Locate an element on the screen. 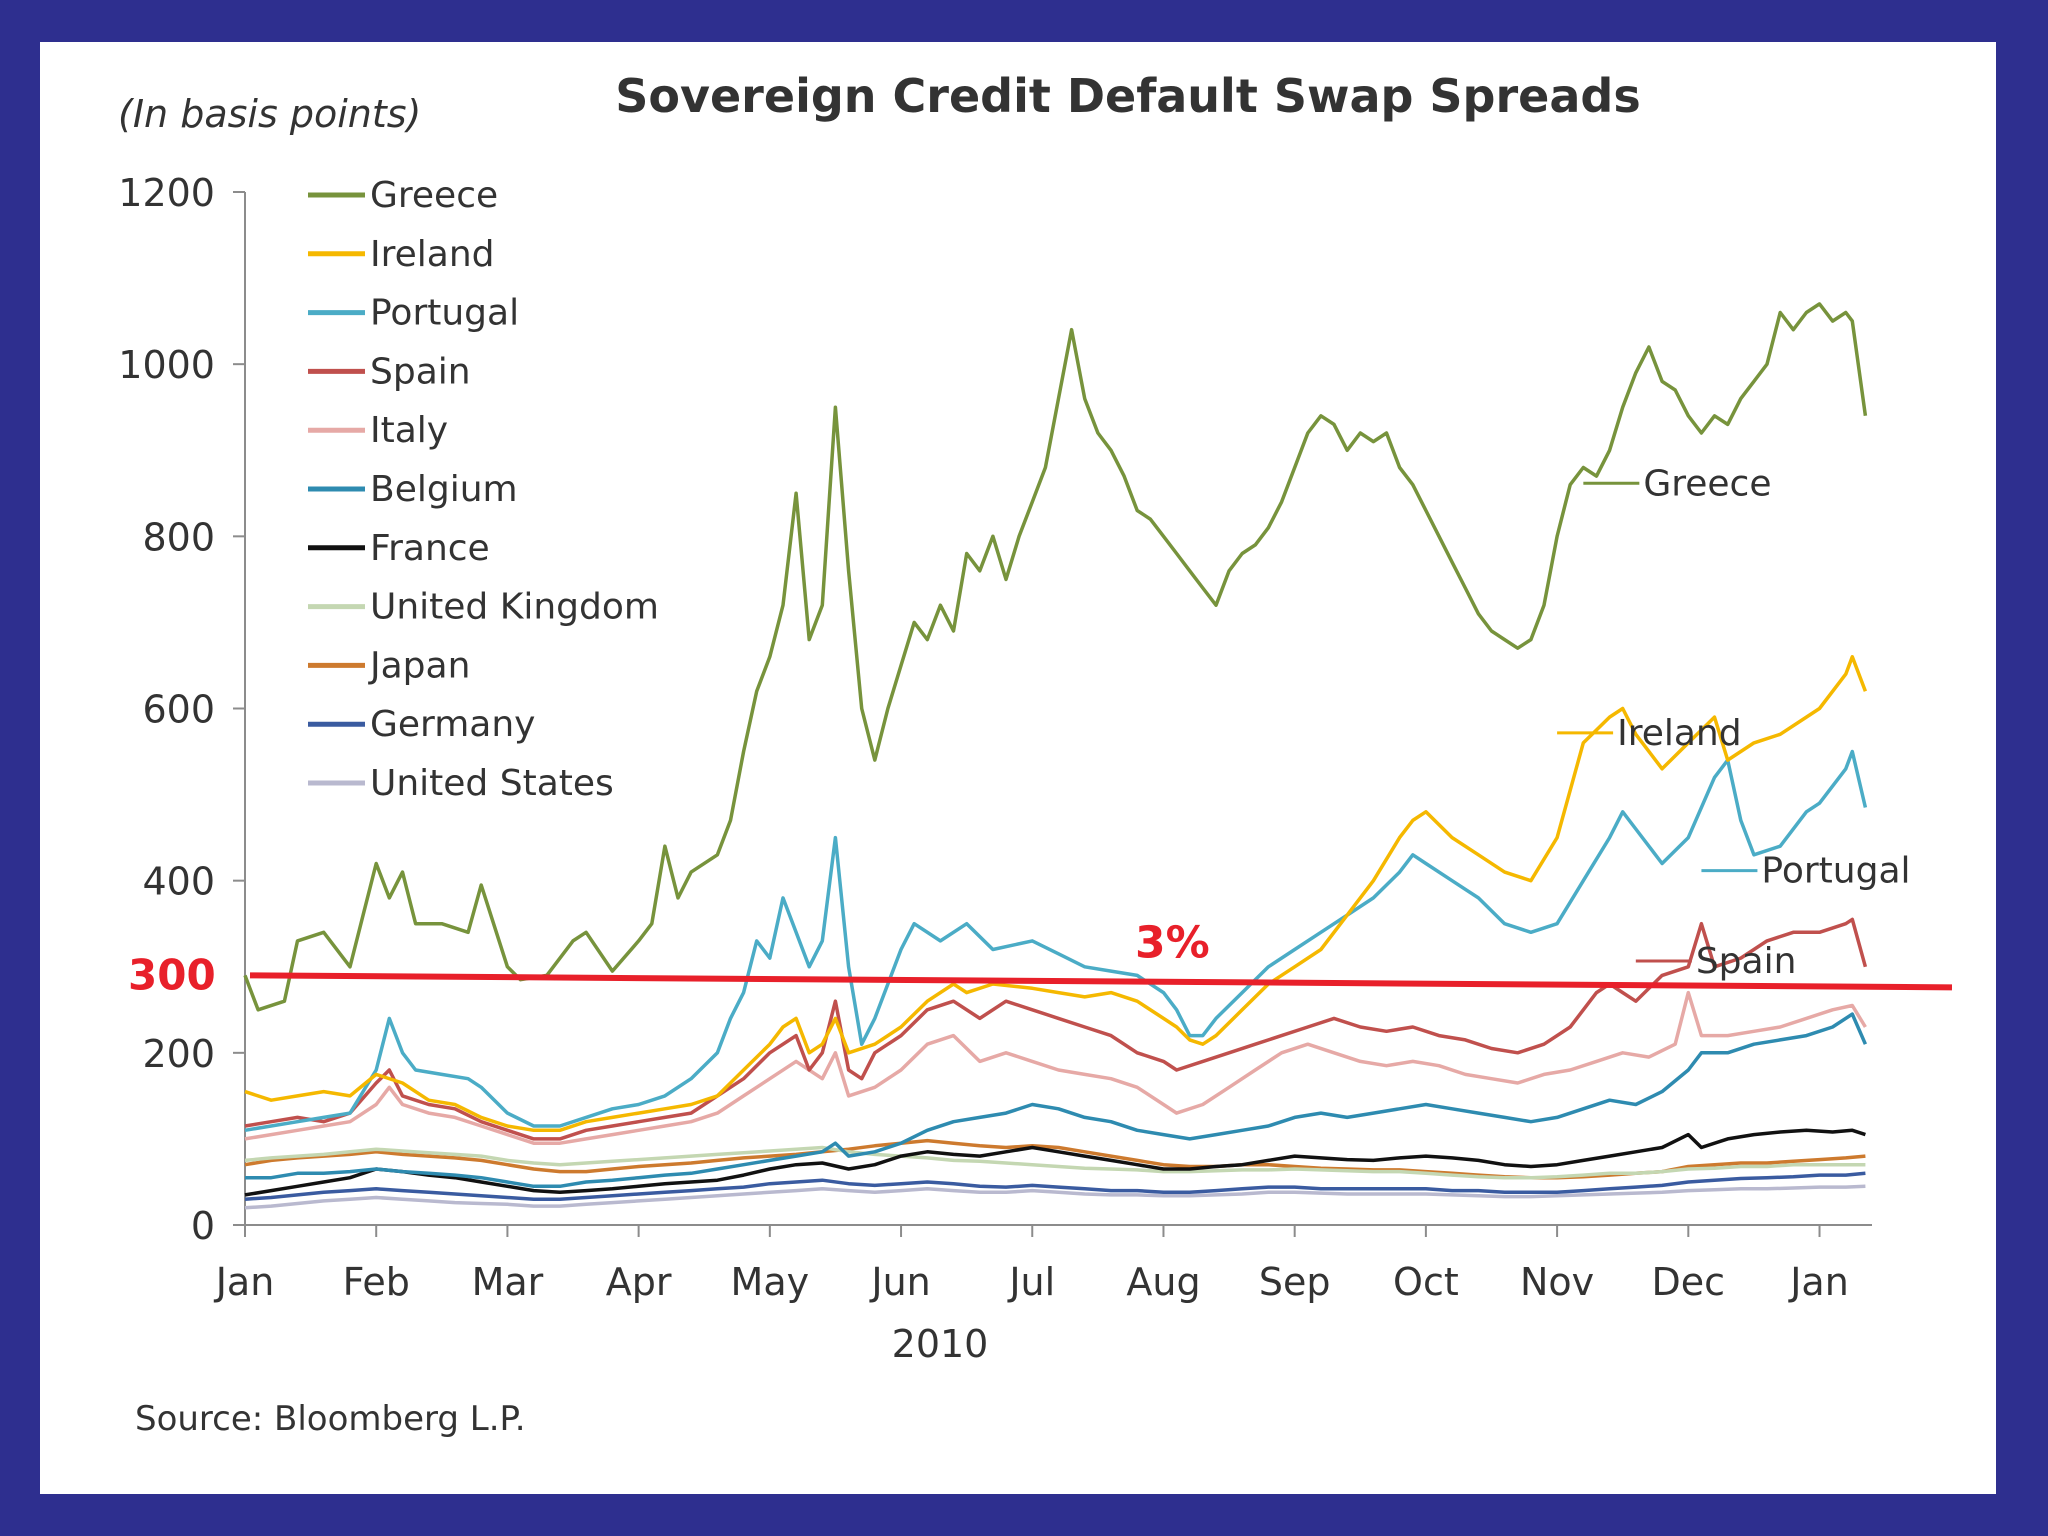  series-line-belgium is located at coordinates (1056, 1100).